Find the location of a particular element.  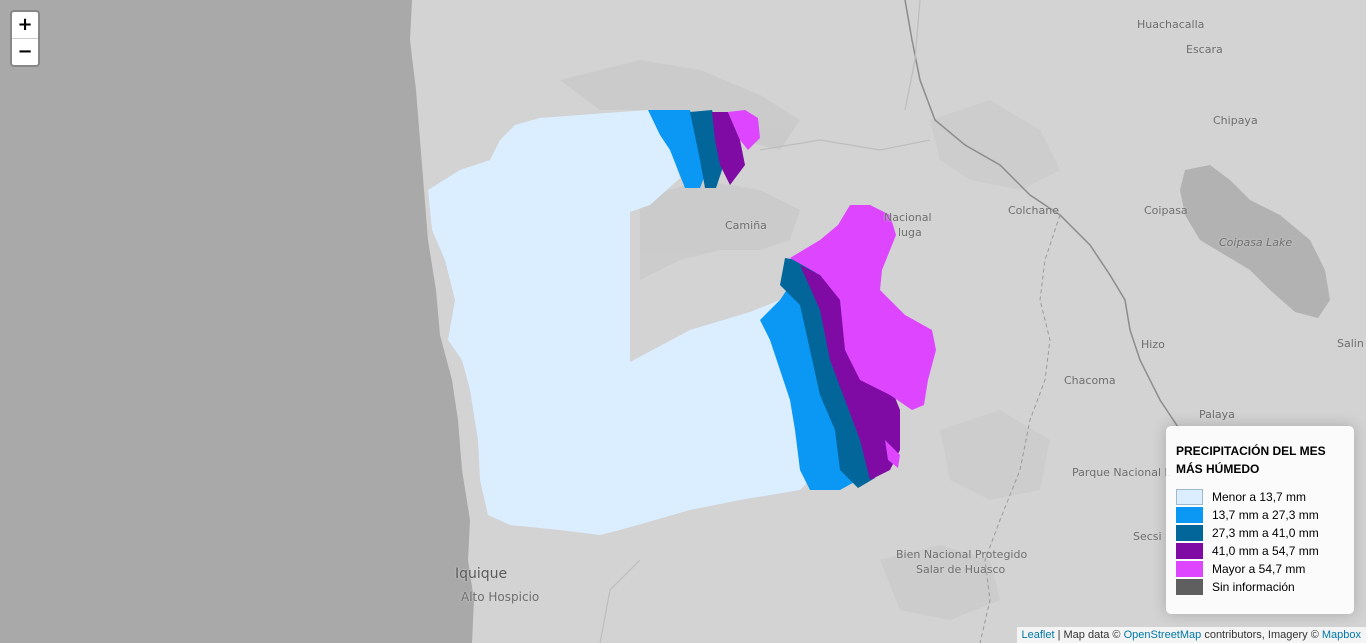

coipasa-lake-shape is located at coordinates (1255, 241).